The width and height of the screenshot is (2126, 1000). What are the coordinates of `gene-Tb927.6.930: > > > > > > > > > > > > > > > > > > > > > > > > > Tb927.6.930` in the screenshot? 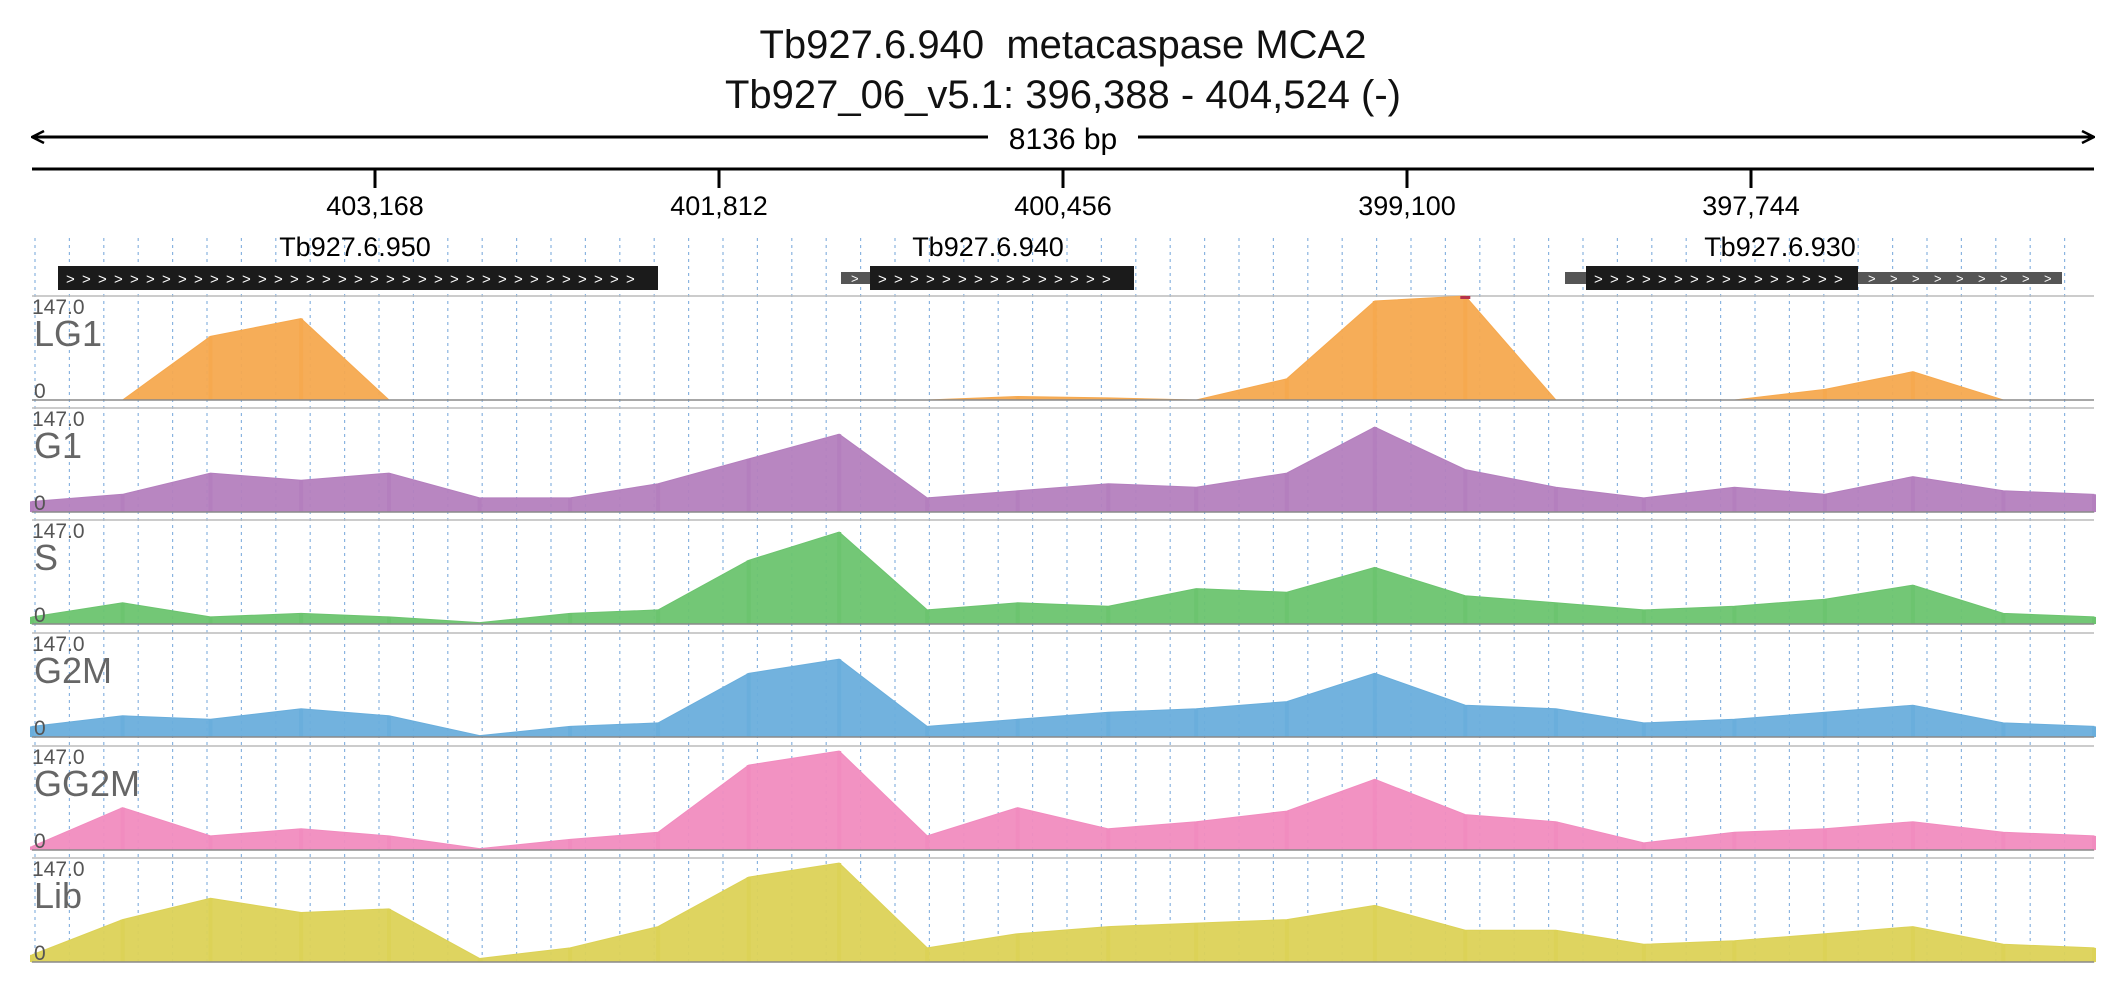 It's located at (1813, 261).